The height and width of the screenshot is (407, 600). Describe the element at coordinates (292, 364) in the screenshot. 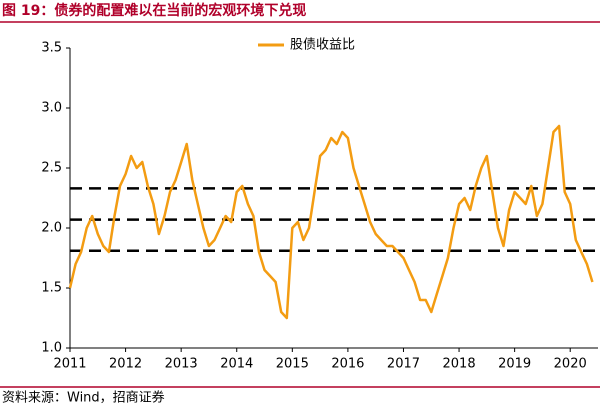

I see `x-tick-label: 2015` at that location.